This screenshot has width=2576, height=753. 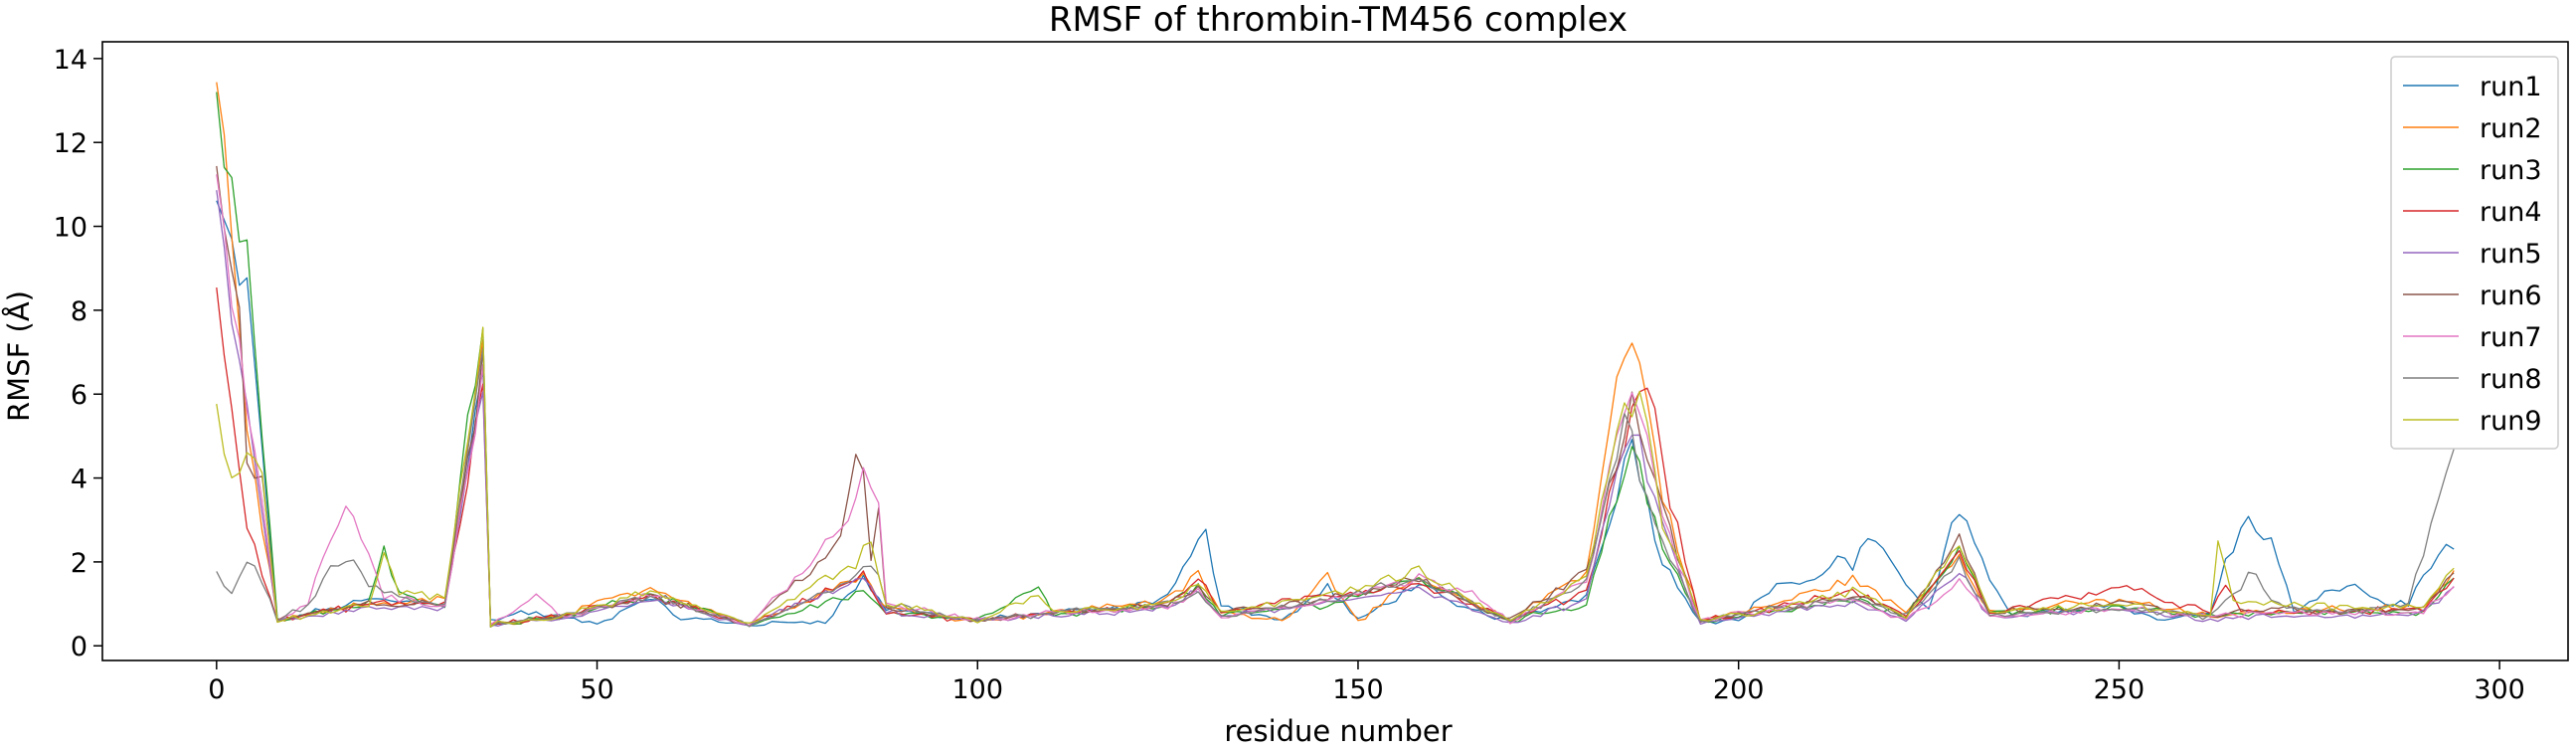 What do you see at coordinates (216, 689) in the screenshot?
I see `x-tick-label: 0` at bounding box center [216, 689].